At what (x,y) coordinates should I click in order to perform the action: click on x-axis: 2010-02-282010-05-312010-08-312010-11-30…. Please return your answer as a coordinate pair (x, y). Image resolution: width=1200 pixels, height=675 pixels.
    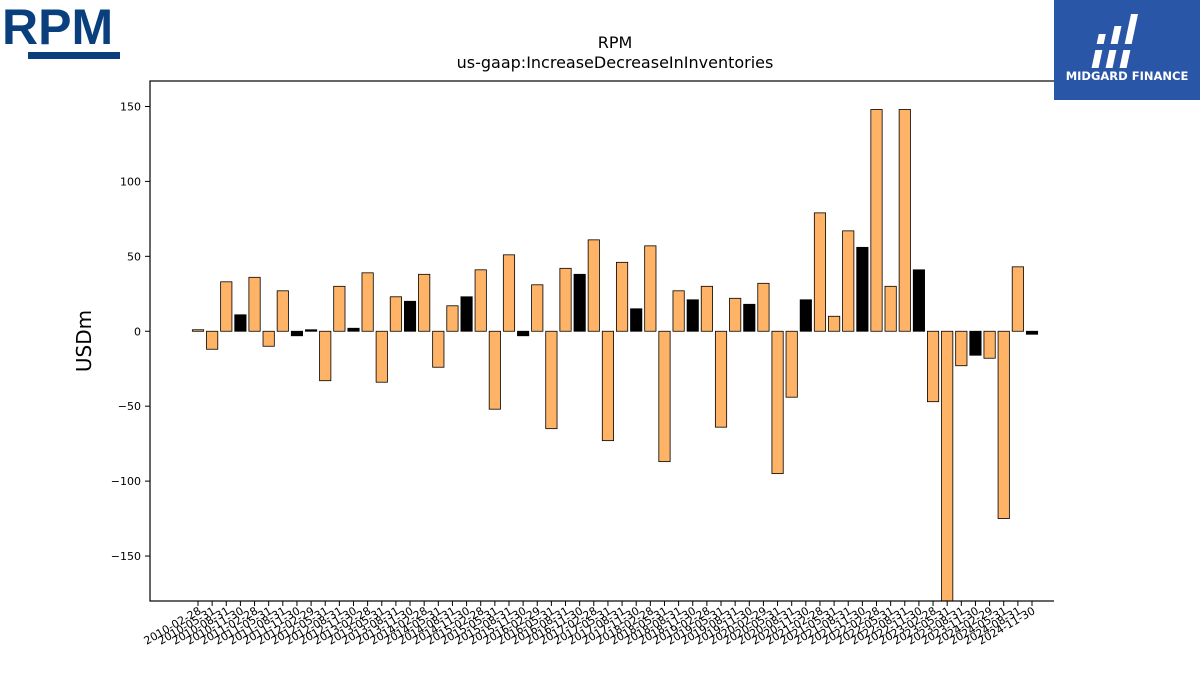
    Looking at the image, I should click on (590, 624).